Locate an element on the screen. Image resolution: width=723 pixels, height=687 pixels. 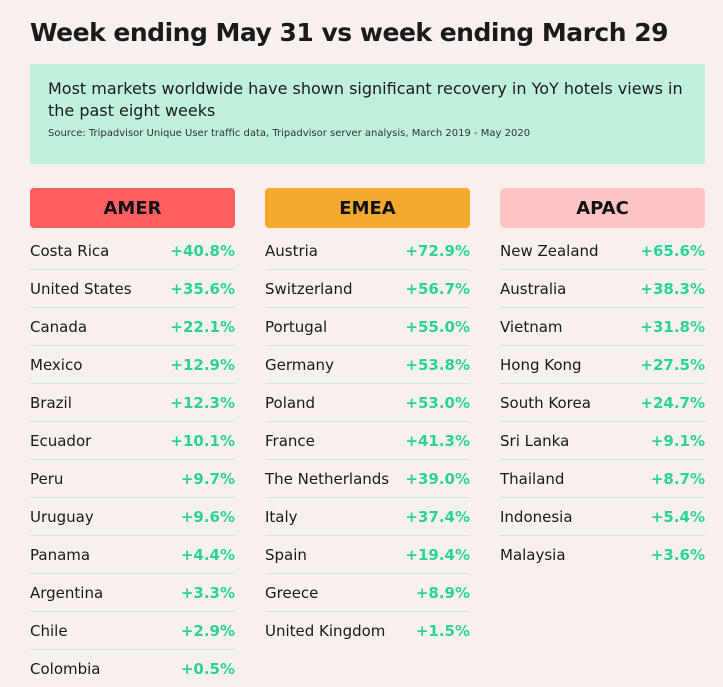
table-row: Greece +8.9% is located at coordinates (367, 593).